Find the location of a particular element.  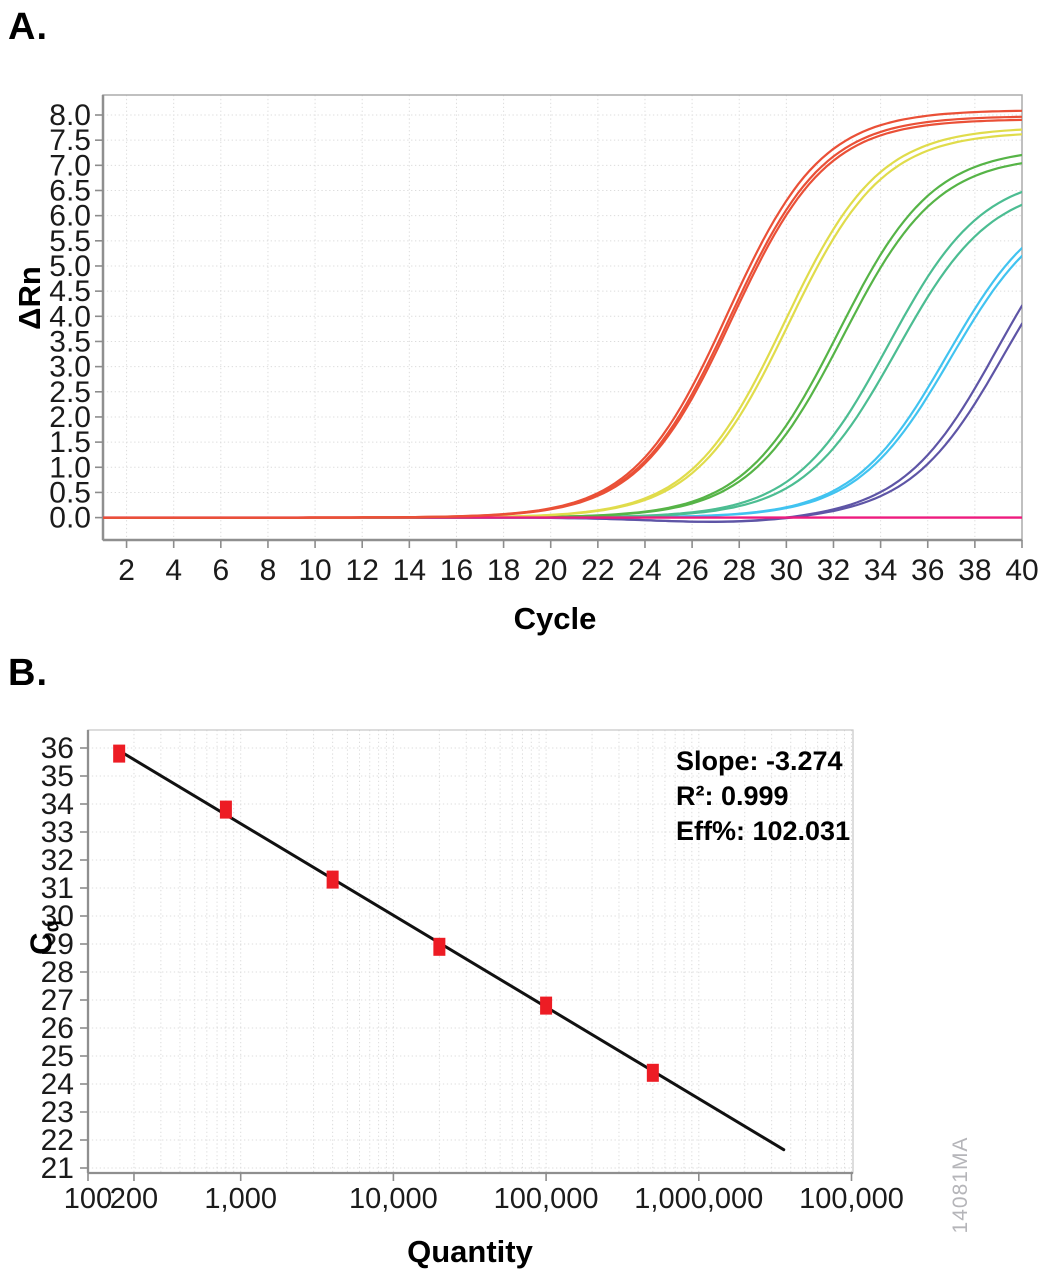

panel-b-y-tick-label: 24 is located at coordinates (57, 1084).